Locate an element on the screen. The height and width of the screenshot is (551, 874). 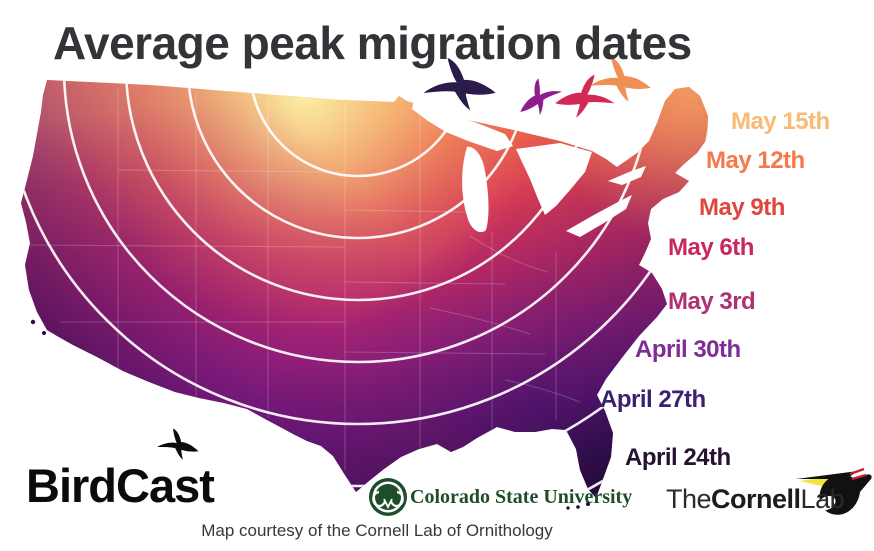
date-label-may-6: May 6th is located at coordinates (711, 247).